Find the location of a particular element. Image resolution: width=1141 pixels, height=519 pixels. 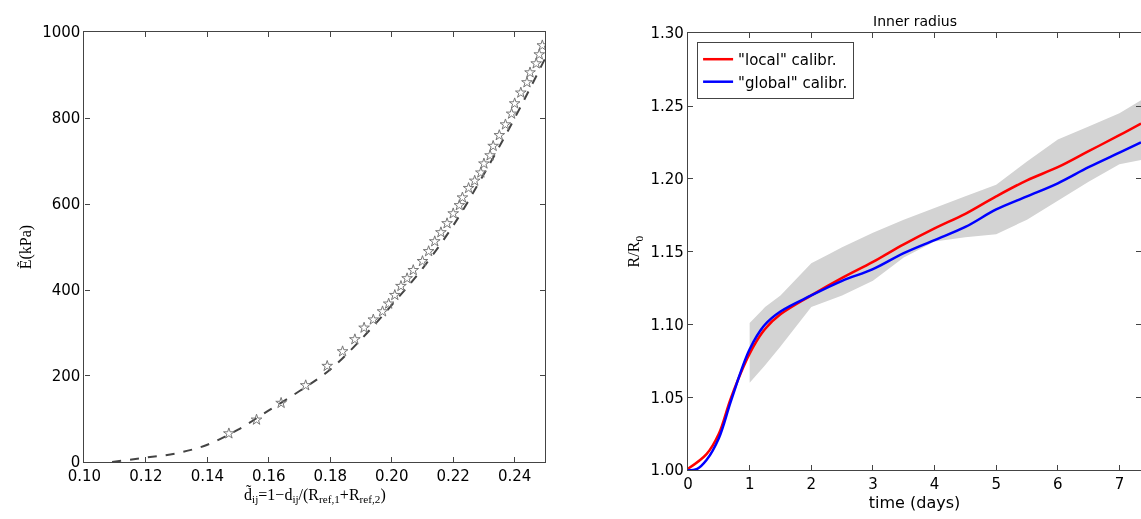

y-tick-label: 1.25 is located at coordinates (667, 106).